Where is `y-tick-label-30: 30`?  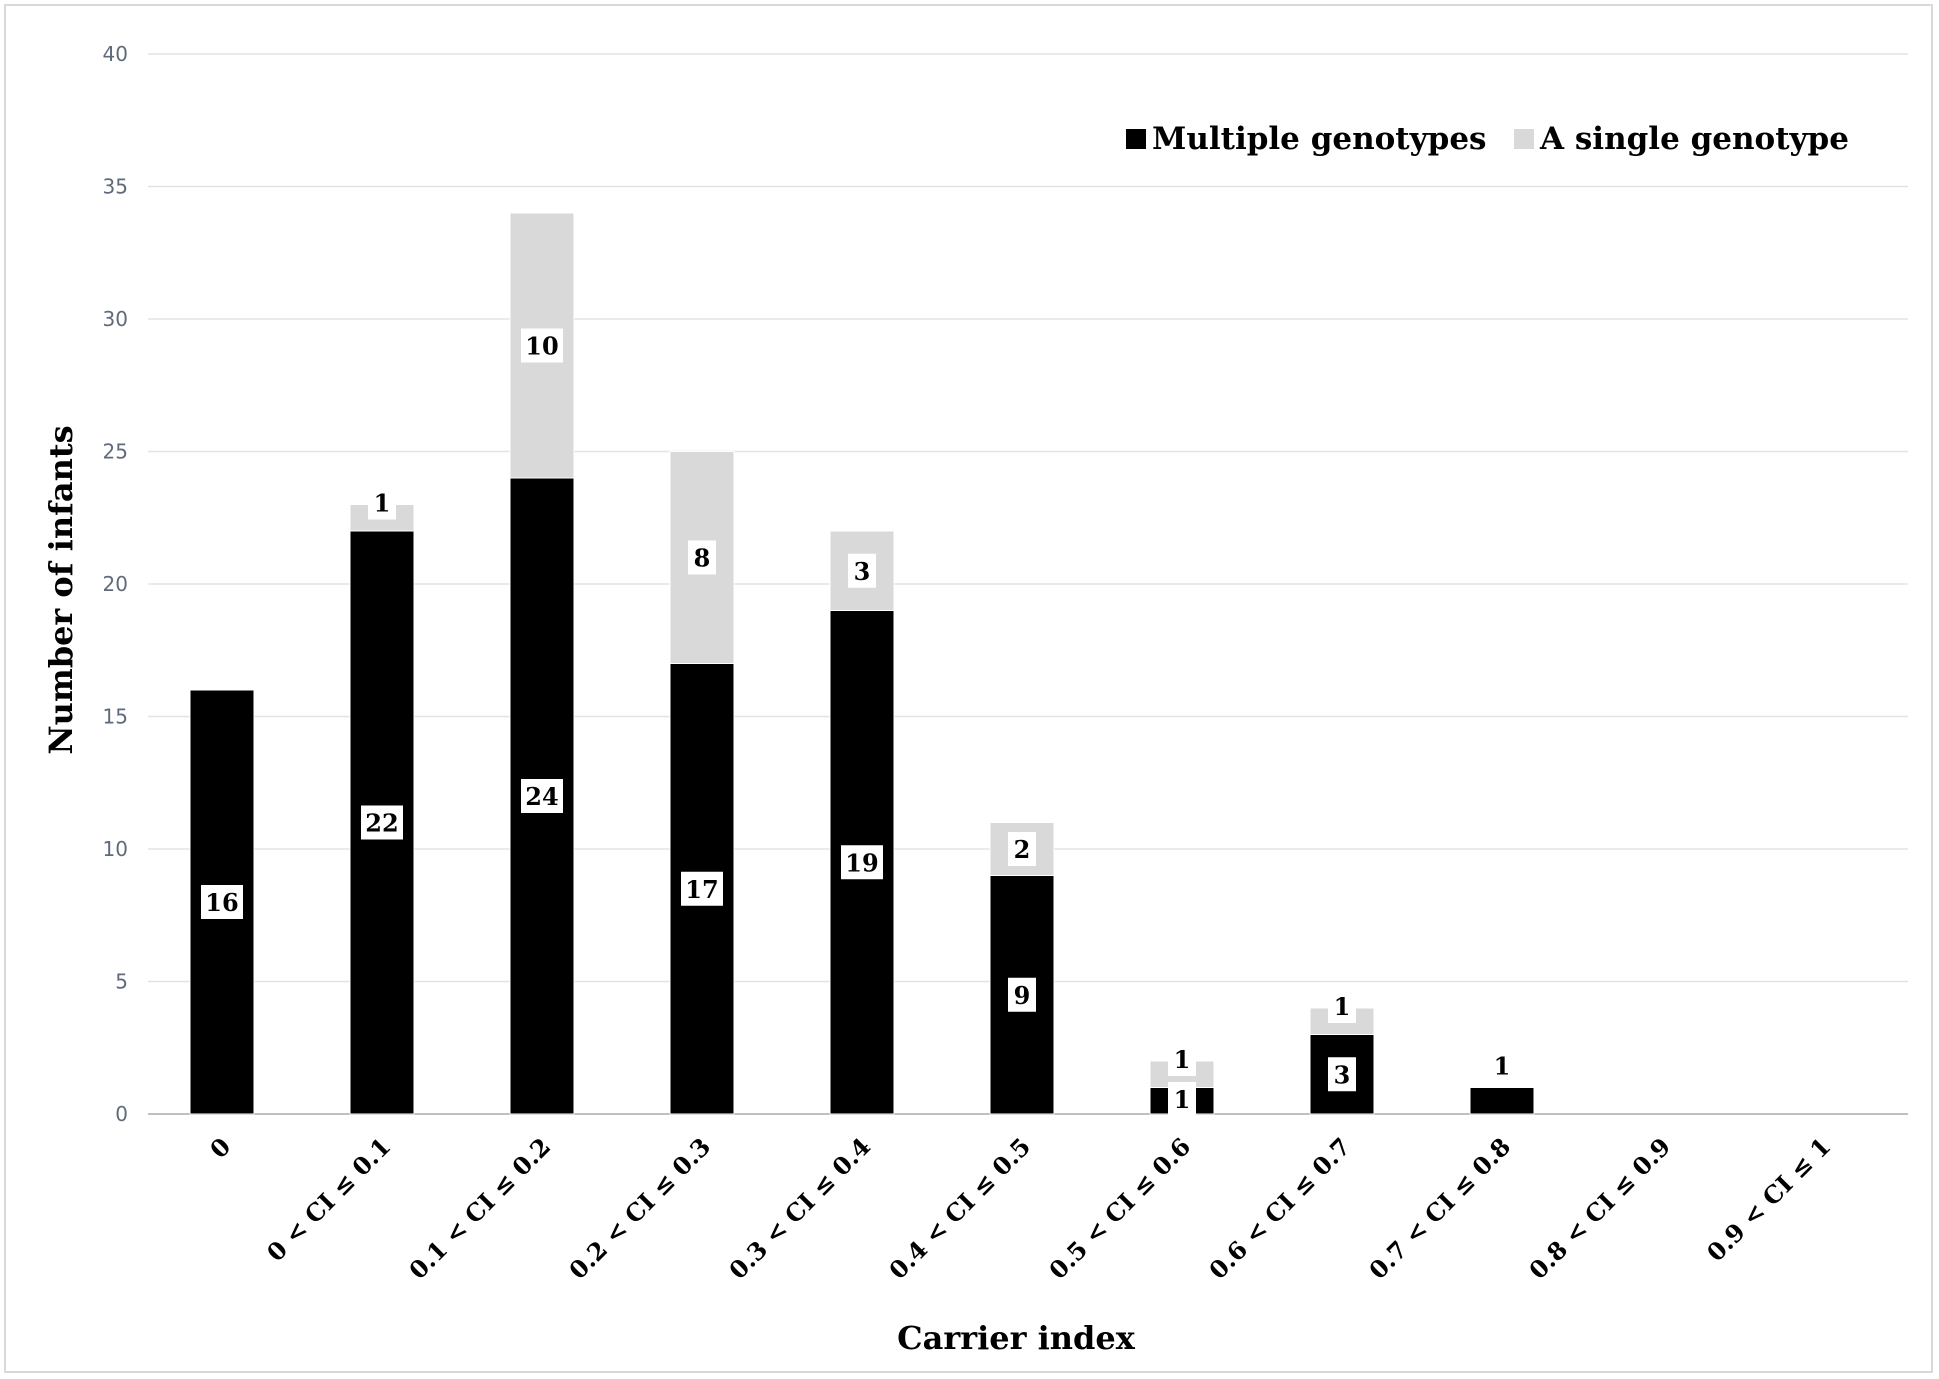
y-tick-label-30: 30 is located at coordinates (115, 319).